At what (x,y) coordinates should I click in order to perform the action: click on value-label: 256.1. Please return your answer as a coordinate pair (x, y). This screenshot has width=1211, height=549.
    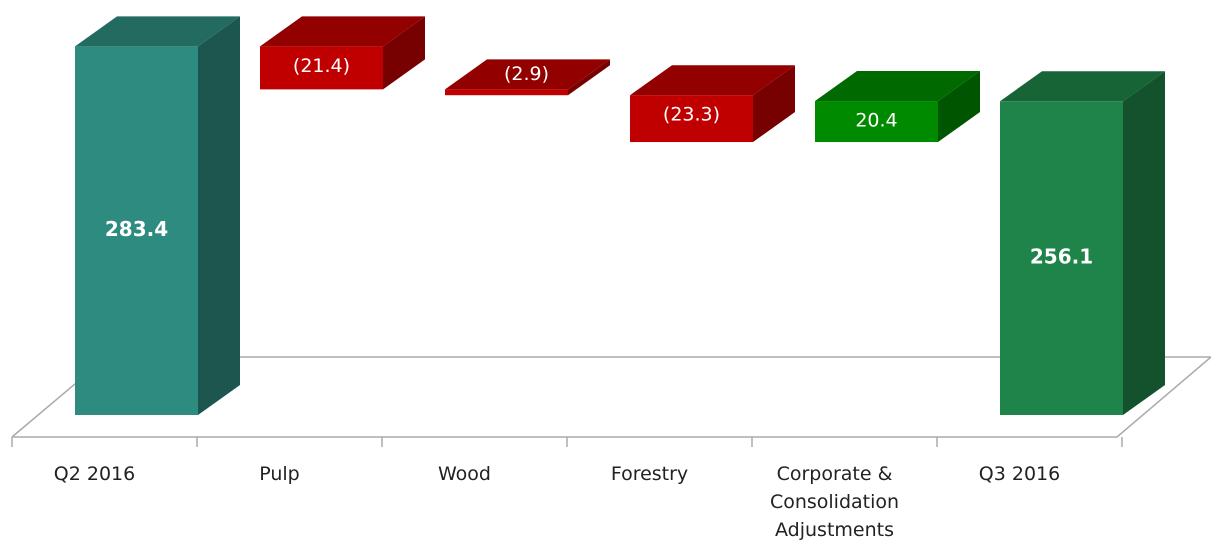
    Looking at the image, I should click on (1061, 257).